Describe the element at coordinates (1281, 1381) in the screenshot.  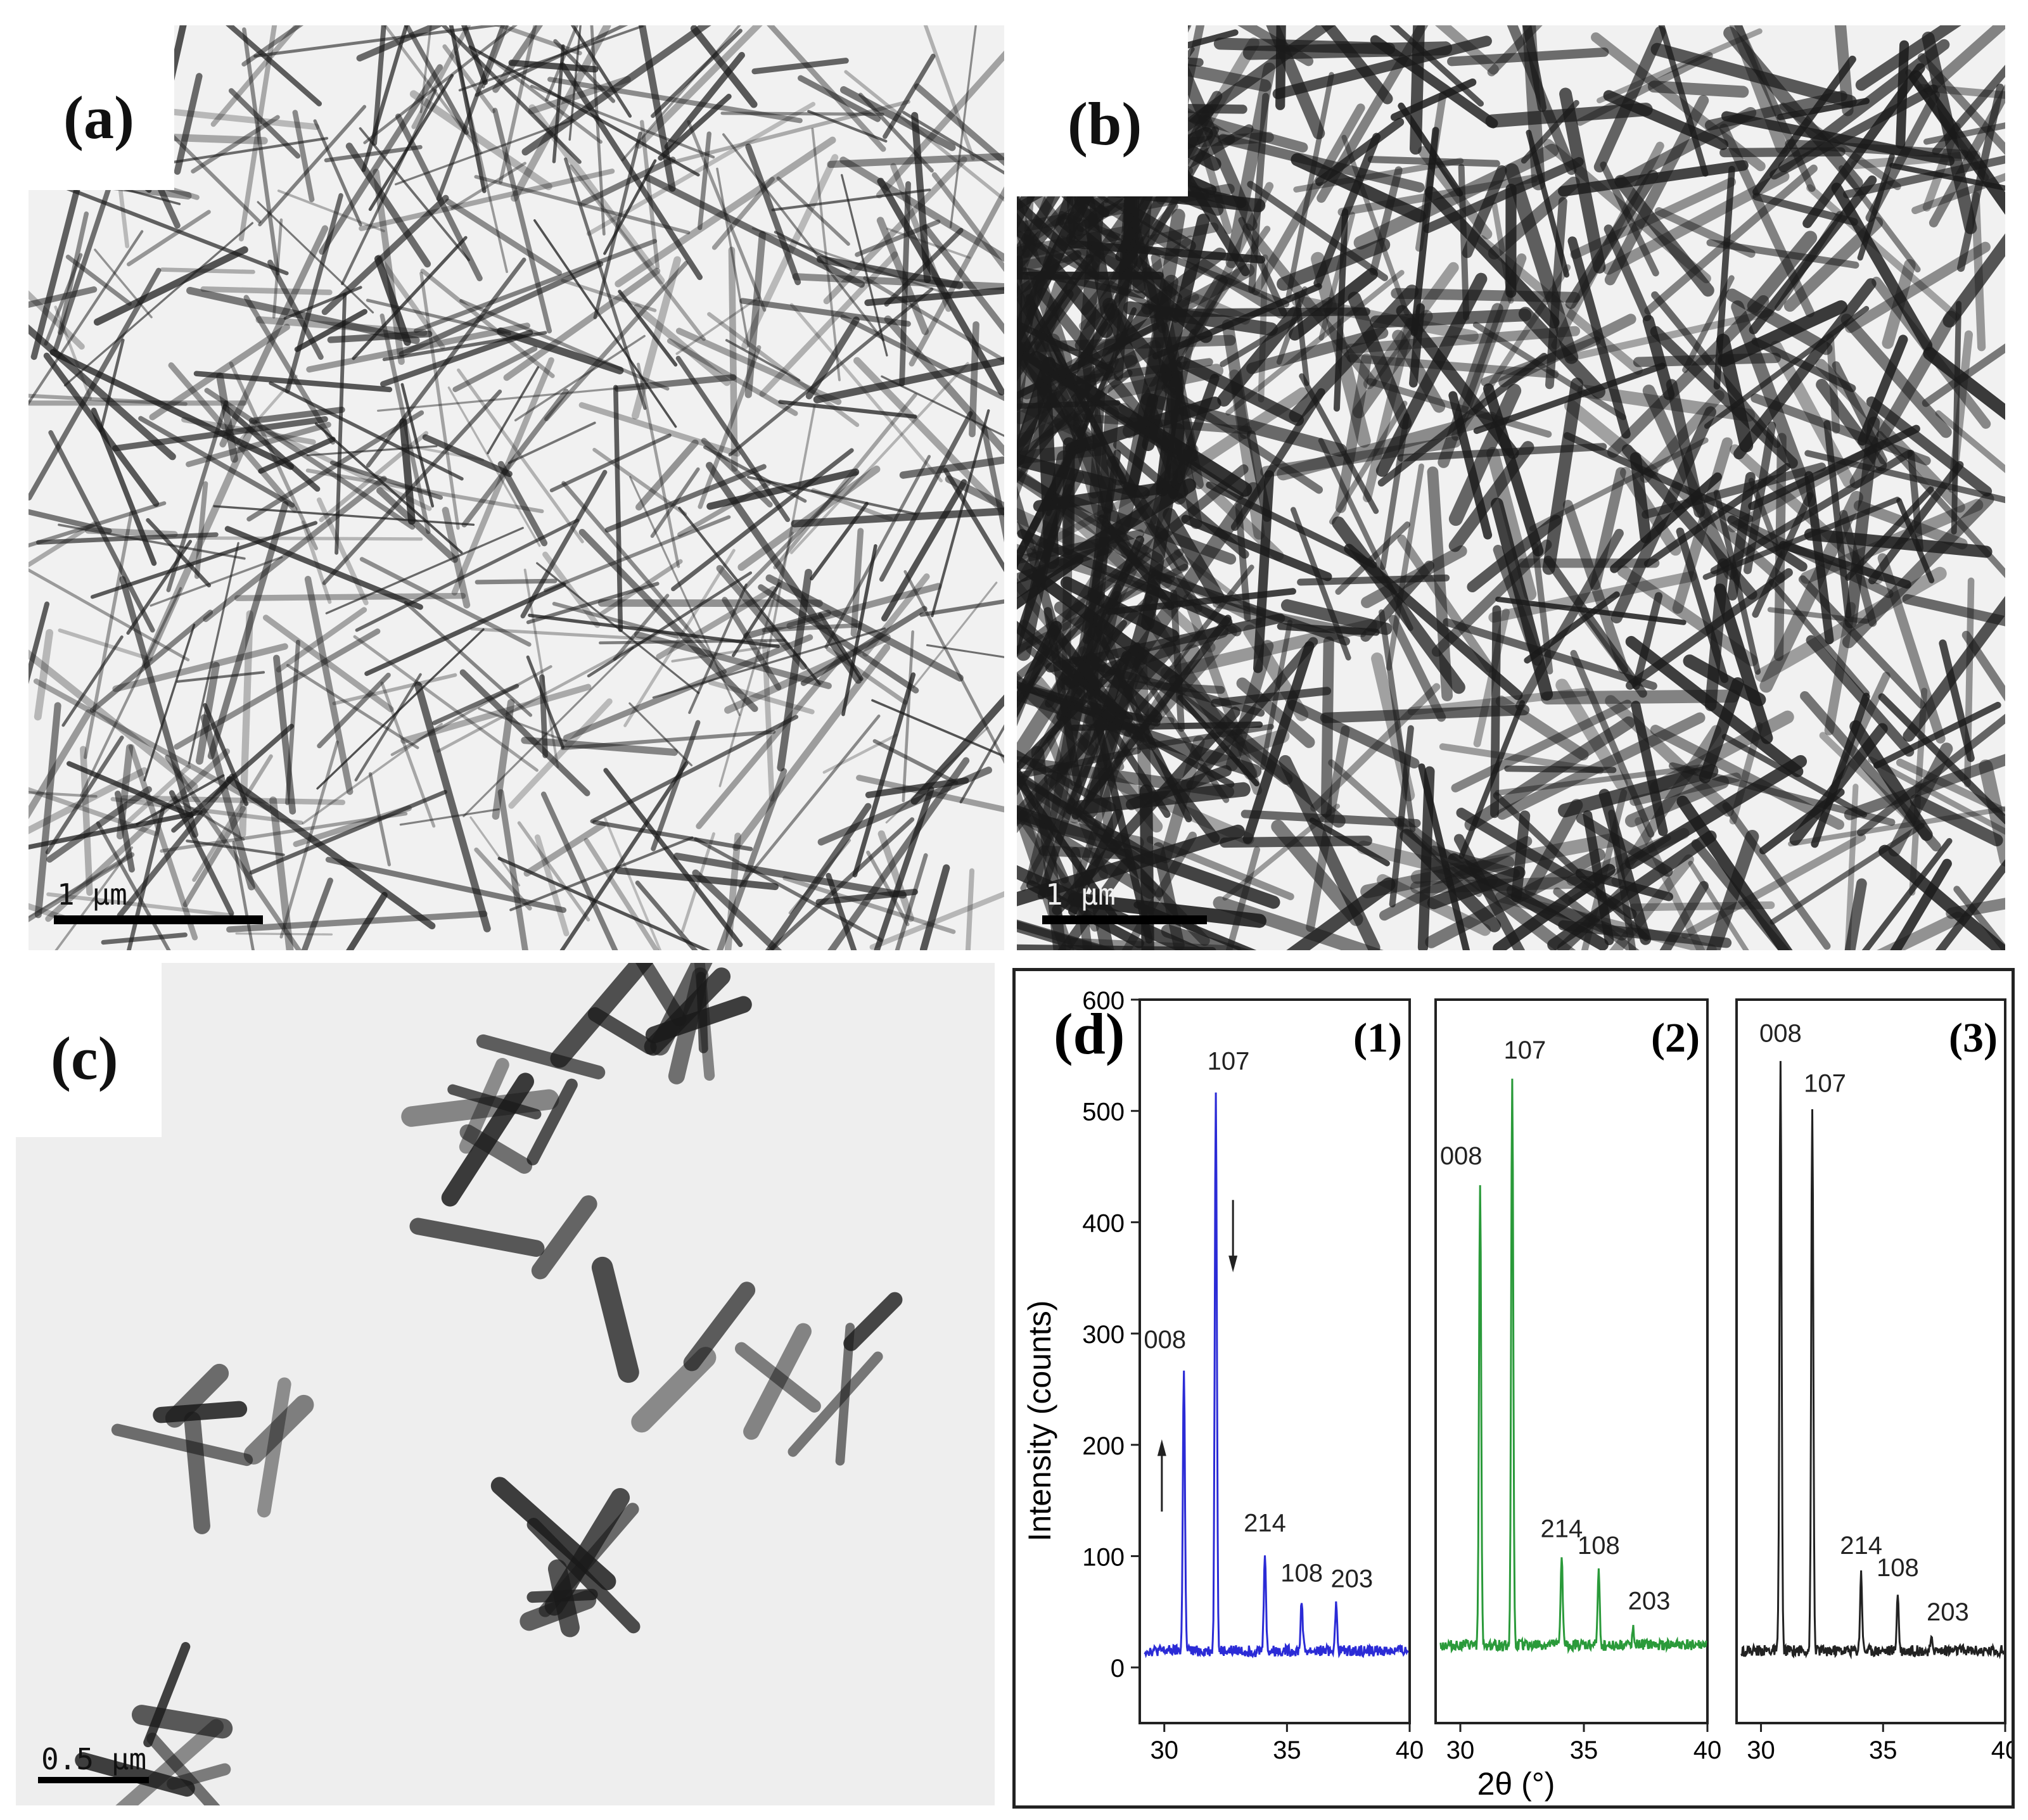
I see `xrd-subplot-1: 30 35 40 008 107 214 108 203 (1)` at that location.